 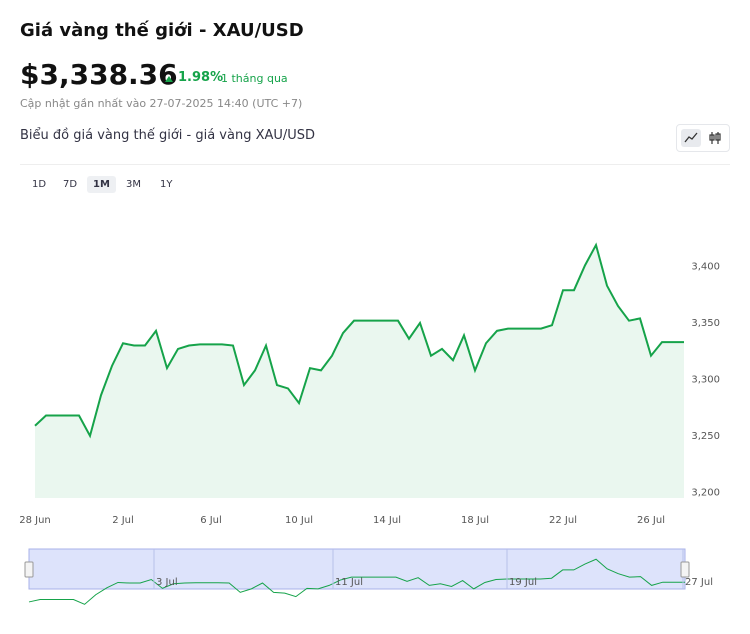 I want to click on y-tick-label: 3,300, so click(x=705, y=379).